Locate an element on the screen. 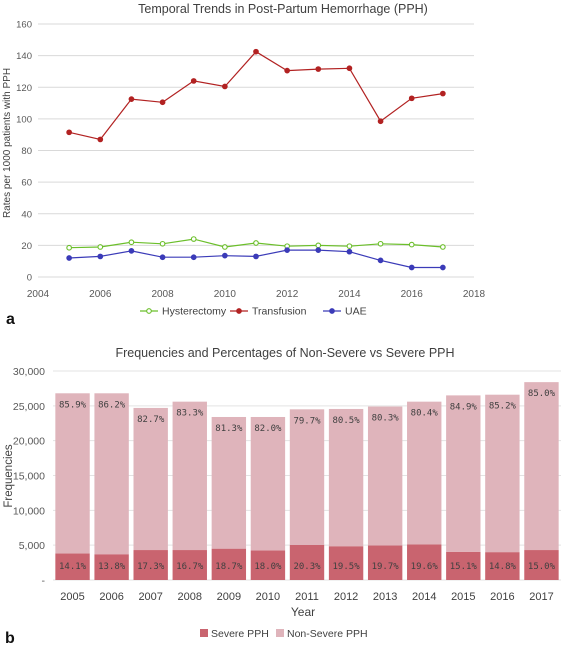 The image size is (564, 646). b-xtick-label: 2007 is located at coordinates (150, 597).